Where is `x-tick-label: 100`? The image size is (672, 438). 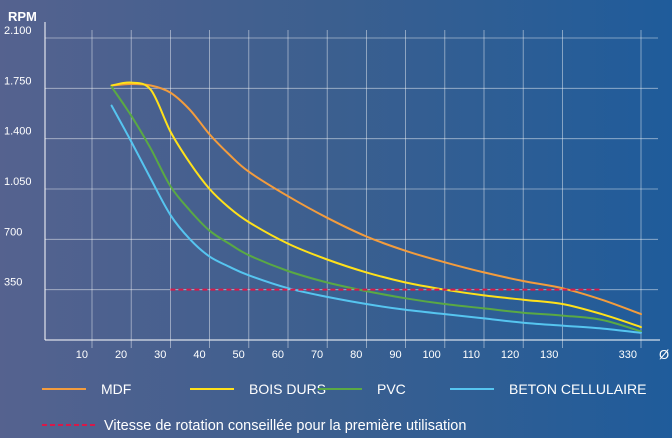 x-tick-label: 100 is located at coordinates (431, 355).